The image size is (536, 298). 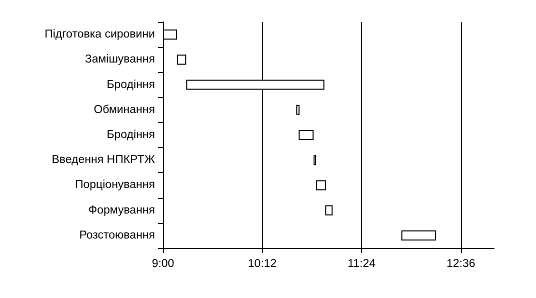 I want to click on y-tick-label: Формування, so click(x=121, y=210).